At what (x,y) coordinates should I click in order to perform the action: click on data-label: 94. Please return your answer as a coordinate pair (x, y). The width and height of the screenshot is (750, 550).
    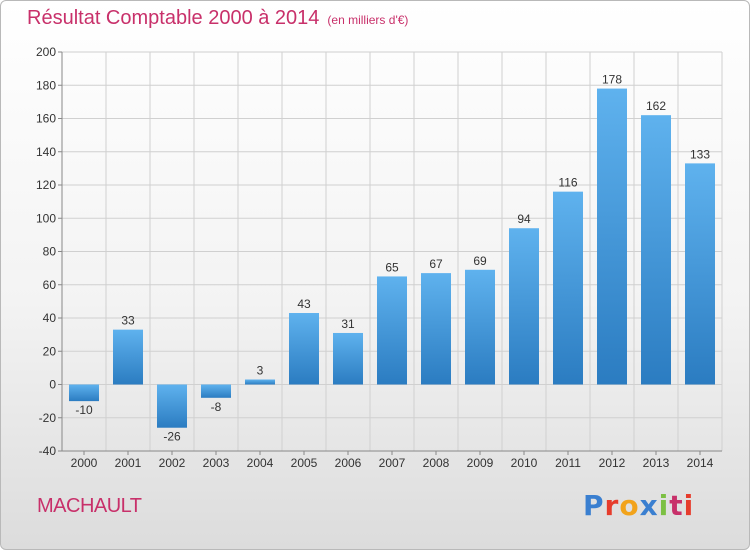
    Looking at the image, I should click on (524, 219).